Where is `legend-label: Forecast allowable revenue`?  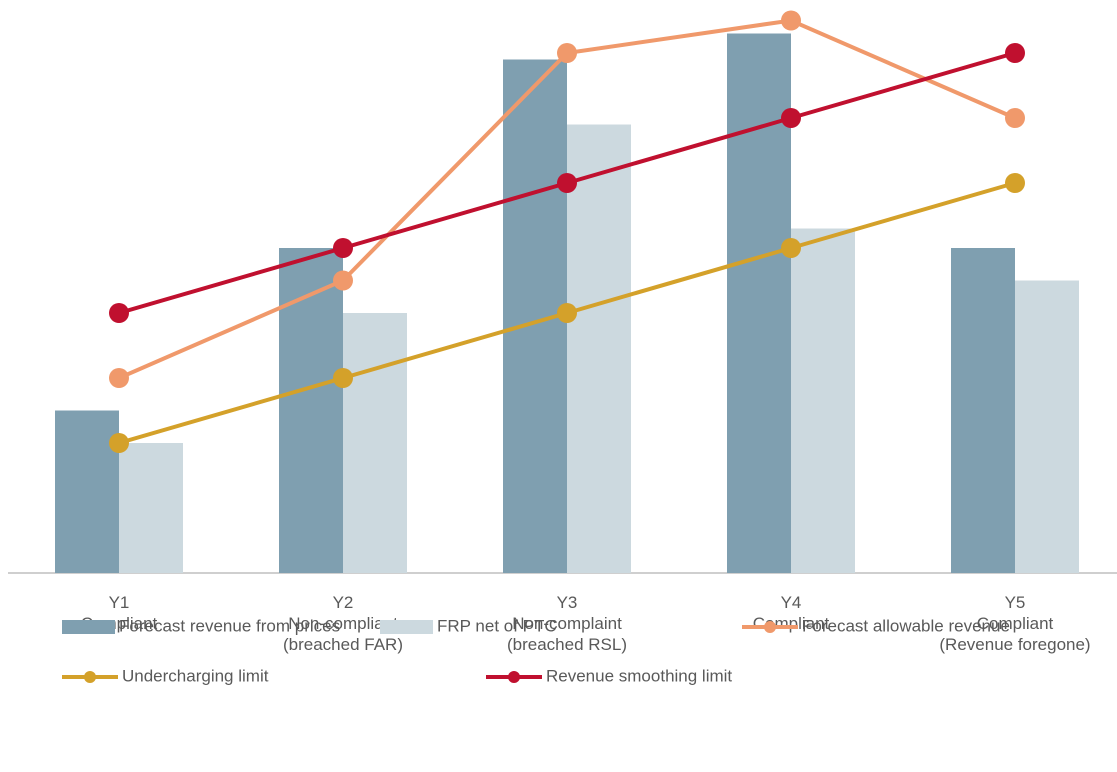 legend-label: Forecast allowable revenue is located at coordinates (906, 625).